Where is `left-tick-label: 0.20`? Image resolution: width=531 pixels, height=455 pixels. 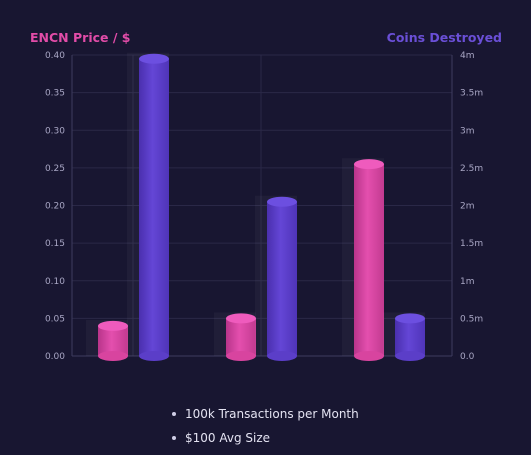 left-tick-label: 0.20 is located at coordinates (55, 207).